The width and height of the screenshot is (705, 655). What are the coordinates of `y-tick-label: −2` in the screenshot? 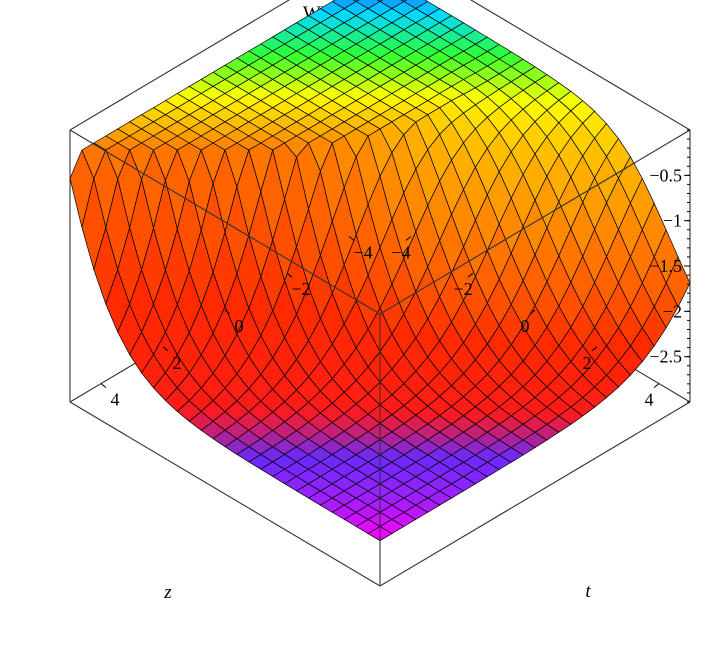 It's located at (300, 289).